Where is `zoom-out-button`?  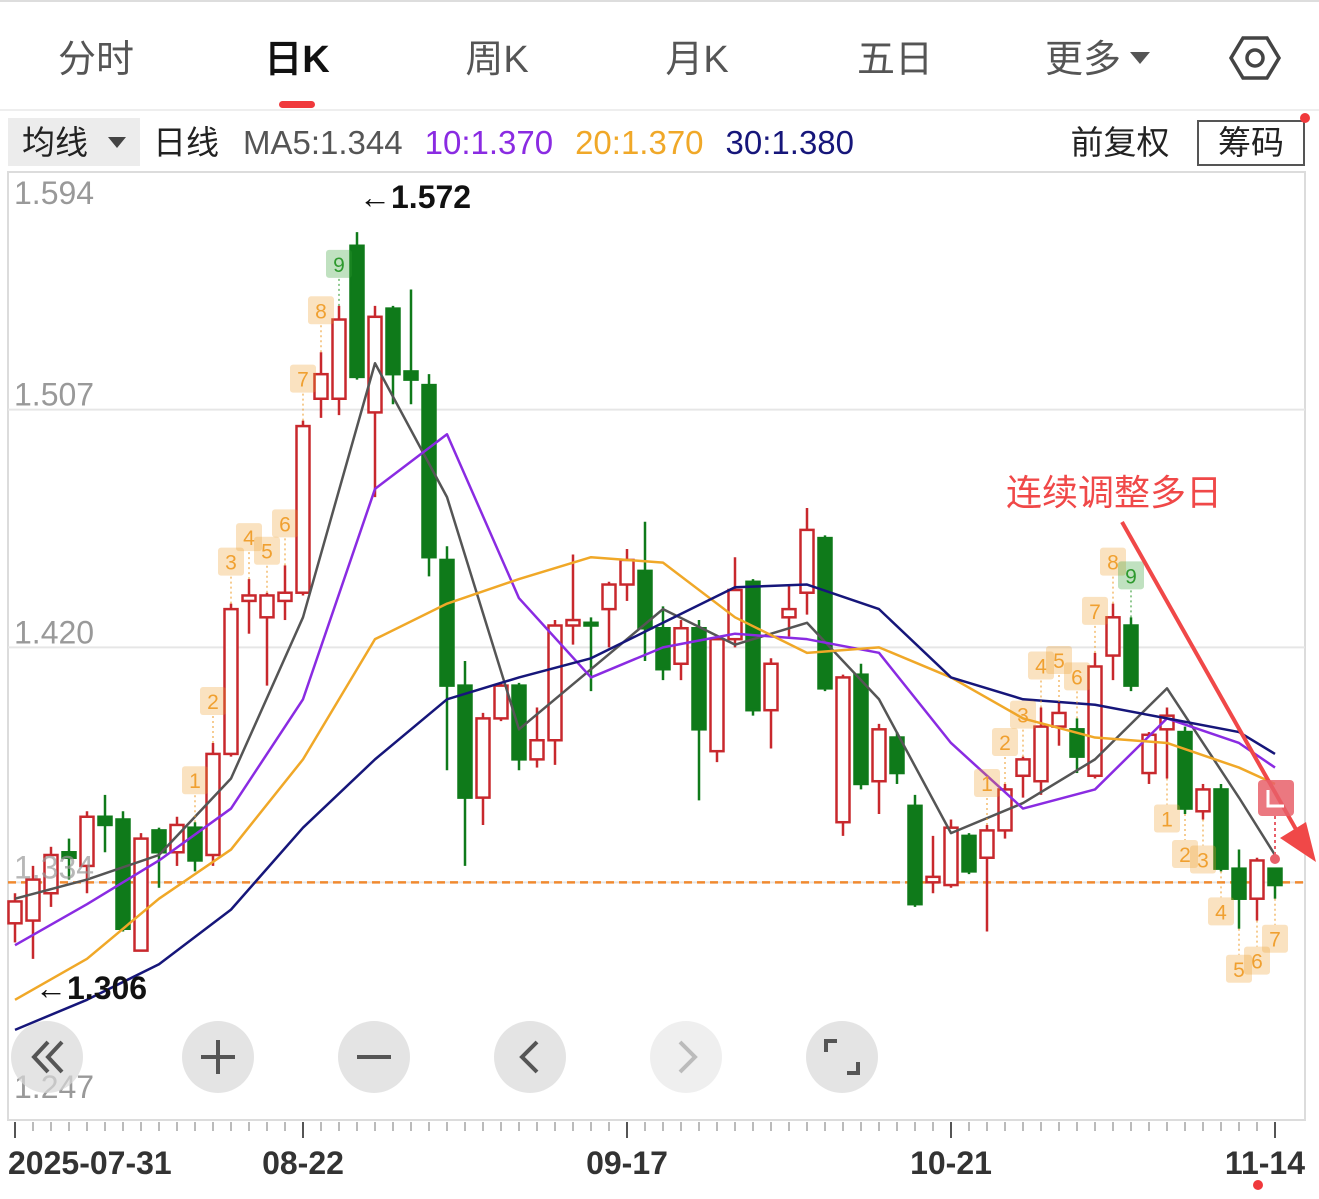
zoom-out-button is located at coordinates (374, 1057).